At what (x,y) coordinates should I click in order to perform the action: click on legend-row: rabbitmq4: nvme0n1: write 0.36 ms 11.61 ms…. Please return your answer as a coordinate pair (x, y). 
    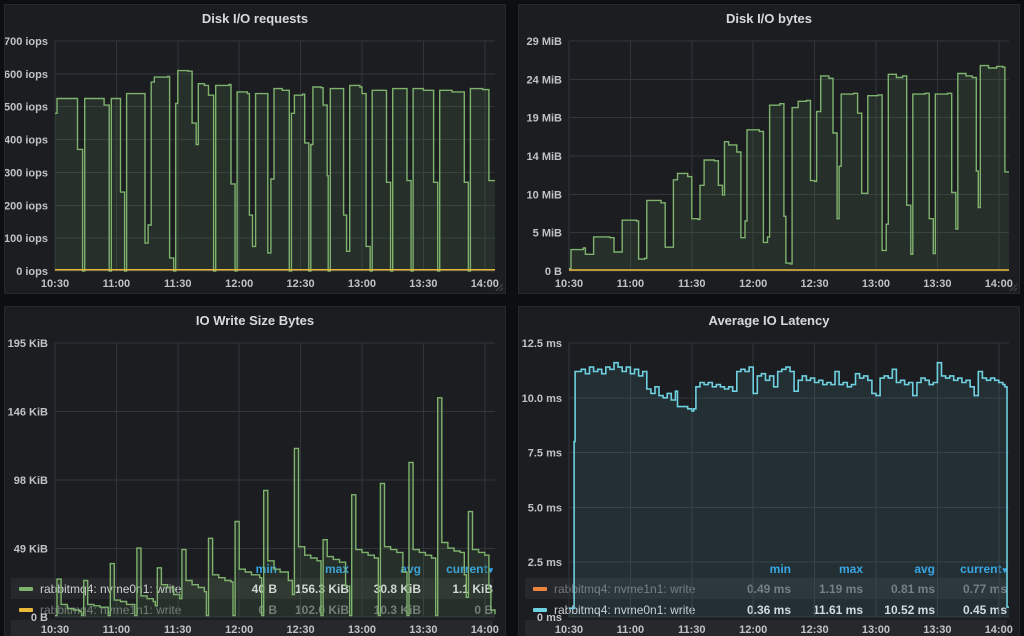
    Looking at the image, I should click on (766, 609).